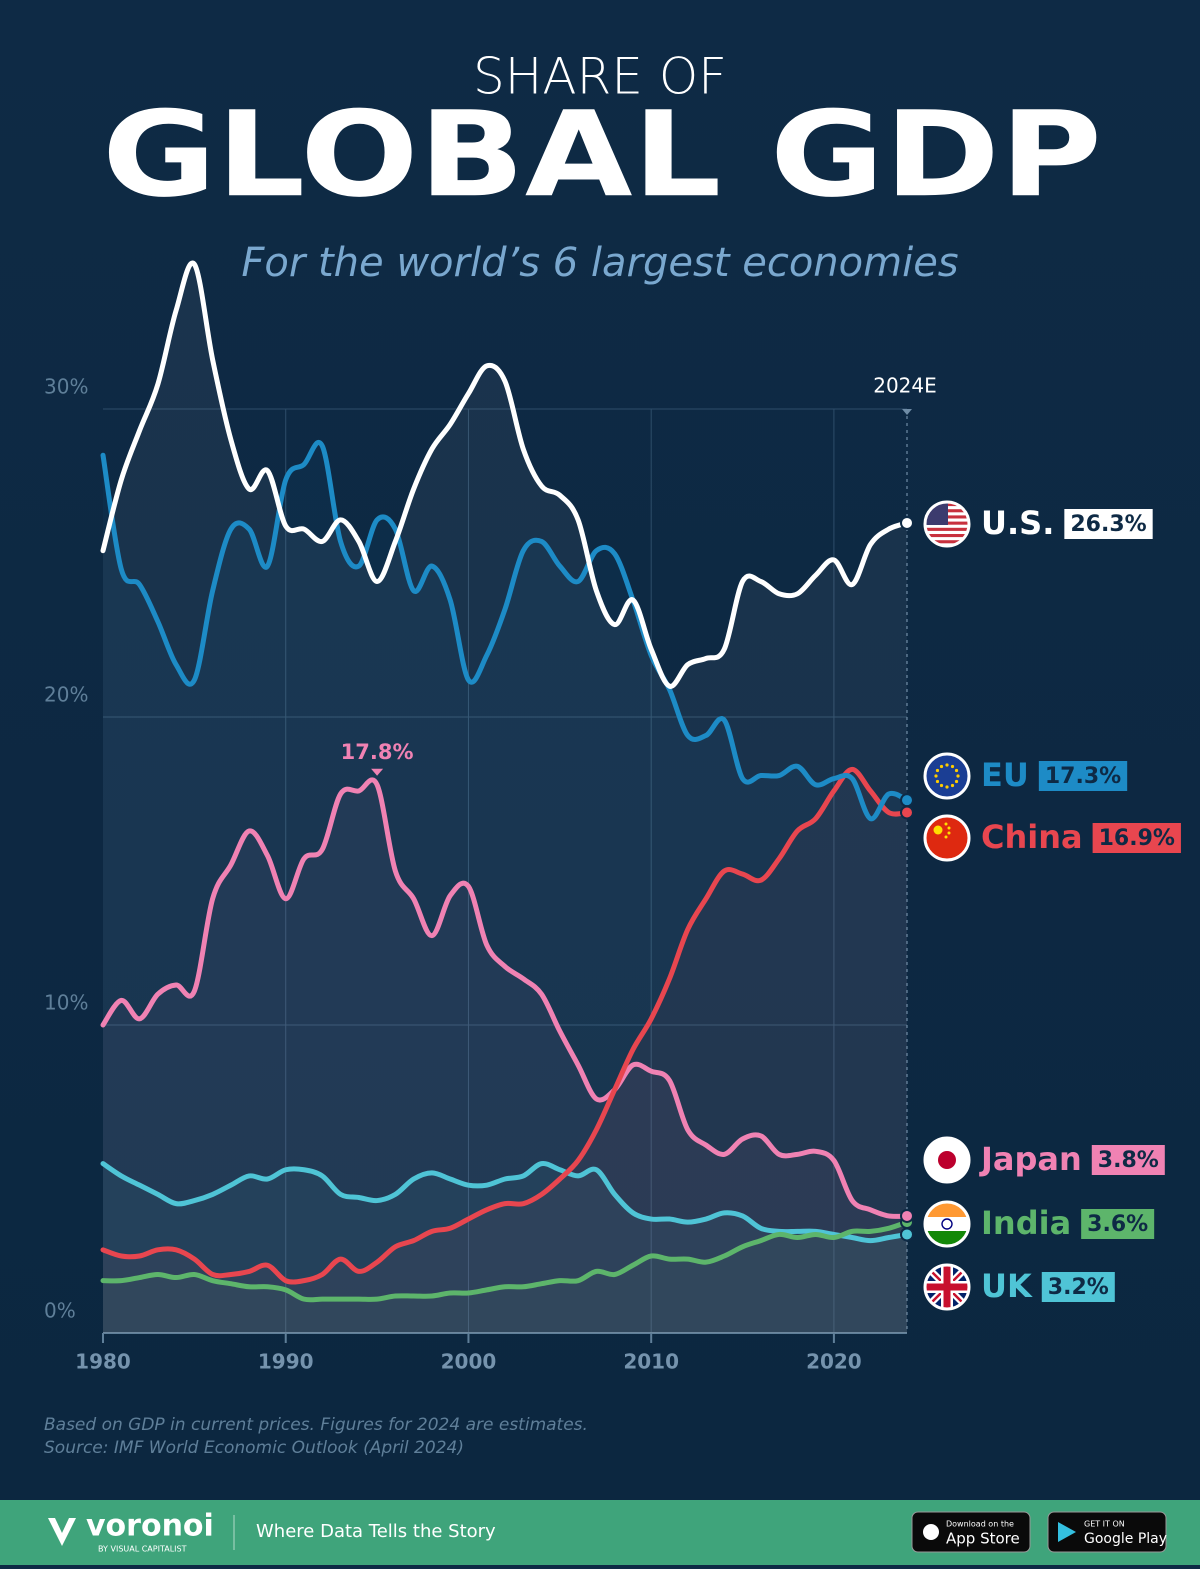 The width and height of the screenshot is (1200, 1569). I want to click on data-label: 17.8%, so click(377, 752).